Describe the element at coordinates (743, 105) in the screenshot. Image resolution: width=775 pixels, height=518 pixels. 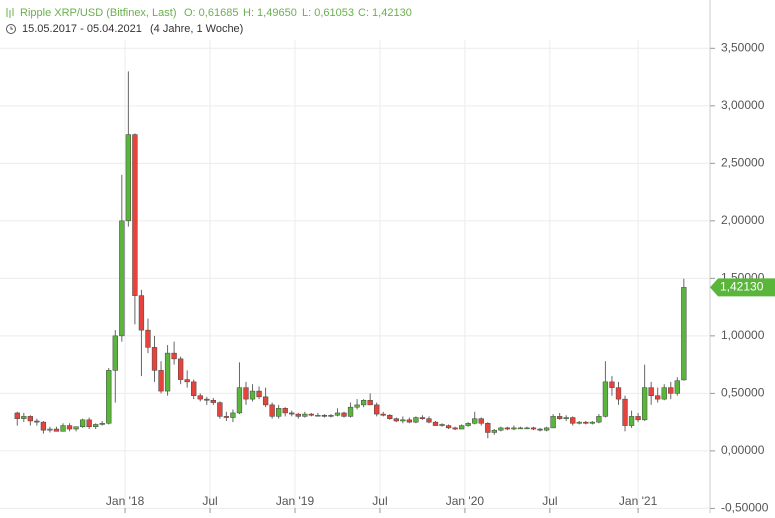
I see `y-tick-label: 3,00000` at that location.